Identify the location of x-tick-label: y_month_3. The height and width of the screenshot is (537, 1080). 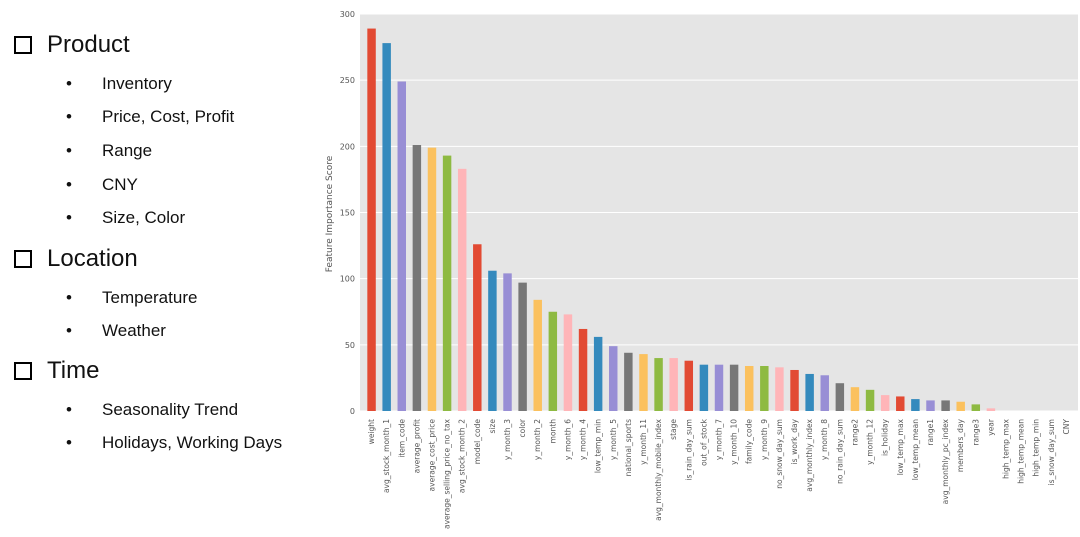
(507, 439).